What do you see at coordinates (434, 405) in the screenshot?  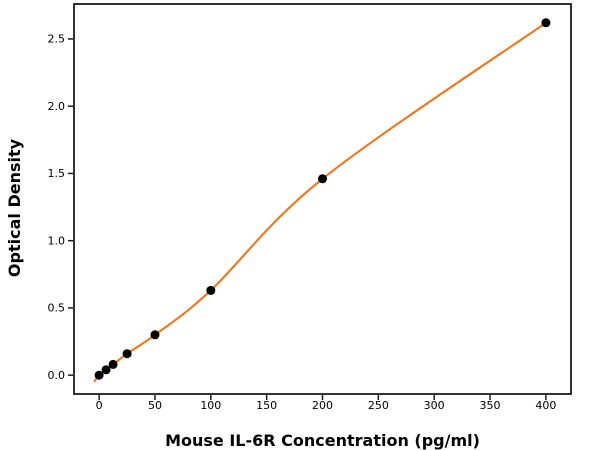 I see `x-tick-label: 300` at bounding box center [434, 405].